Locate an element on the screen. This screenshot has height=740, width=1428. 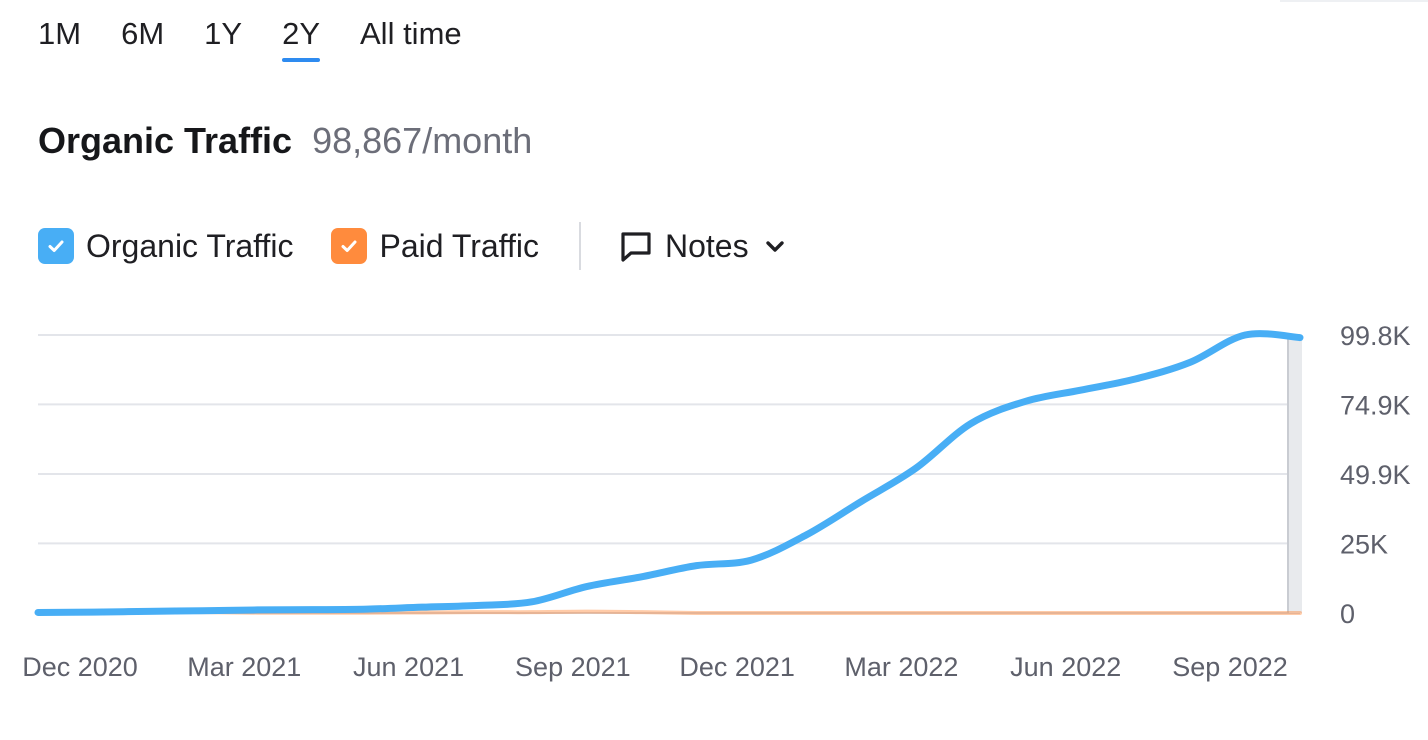
top-right-divider is located at coordinates (1354, 1).